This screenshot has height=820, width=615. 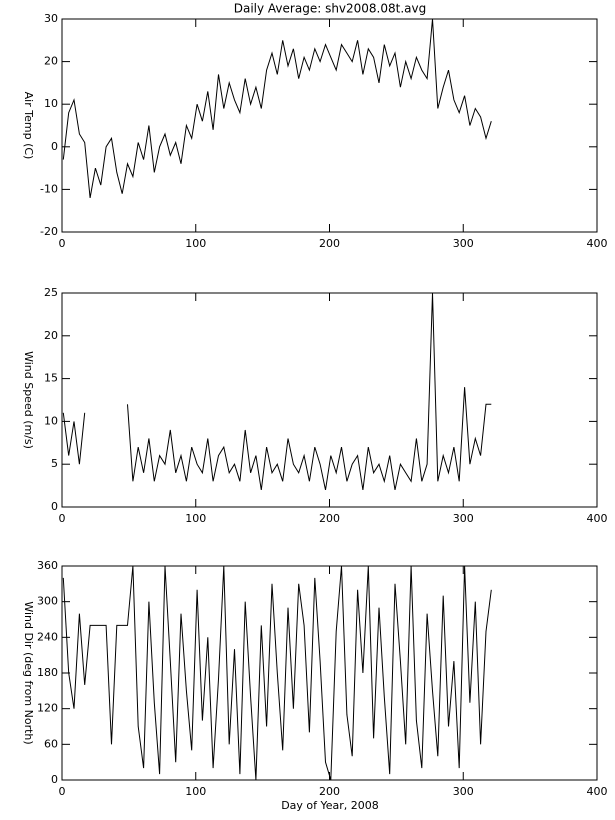 What do you see at coordinates (49, 231) in the screenshot?
I see `y-tick-label: -20` at bounding box center [49, 231].